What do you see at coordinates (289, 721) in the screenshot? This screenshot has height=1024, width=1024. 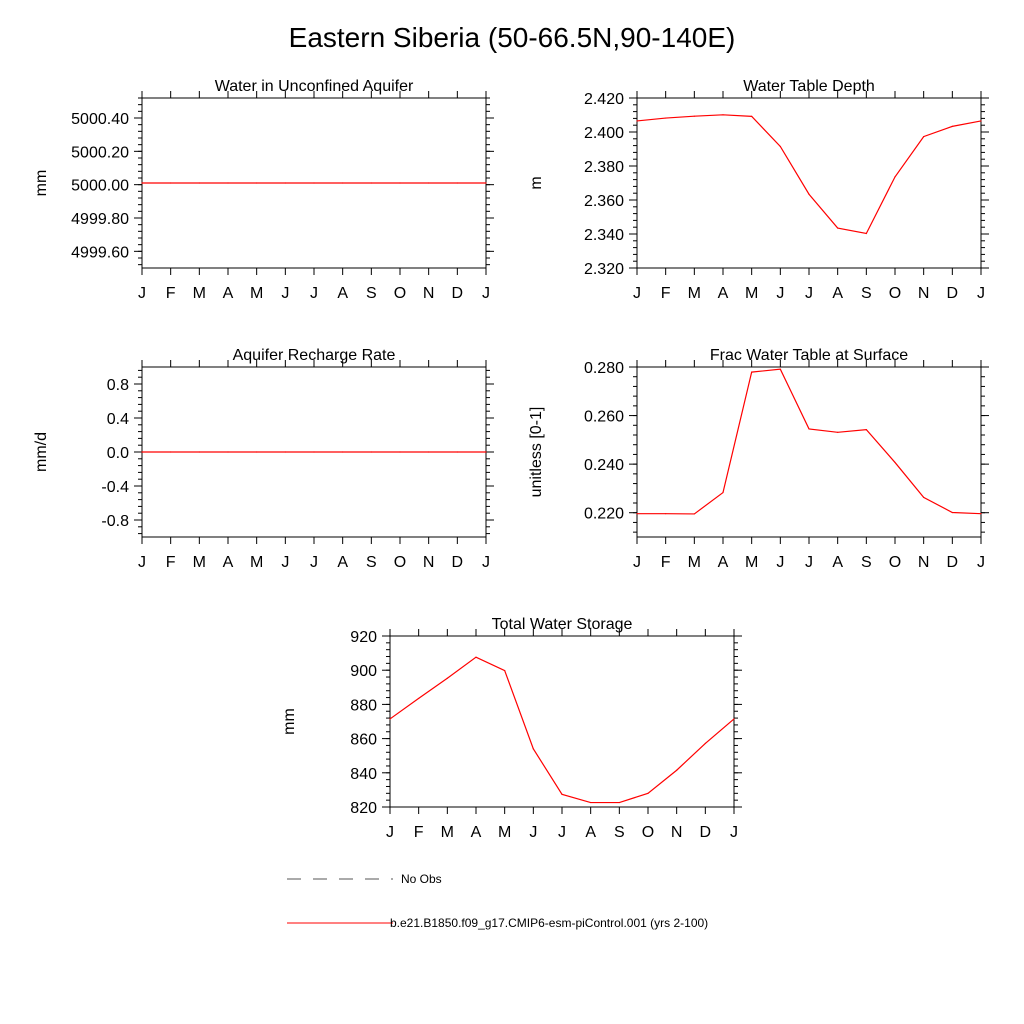 I see `y-axis-label: mm` at bounding box center [289, 721].